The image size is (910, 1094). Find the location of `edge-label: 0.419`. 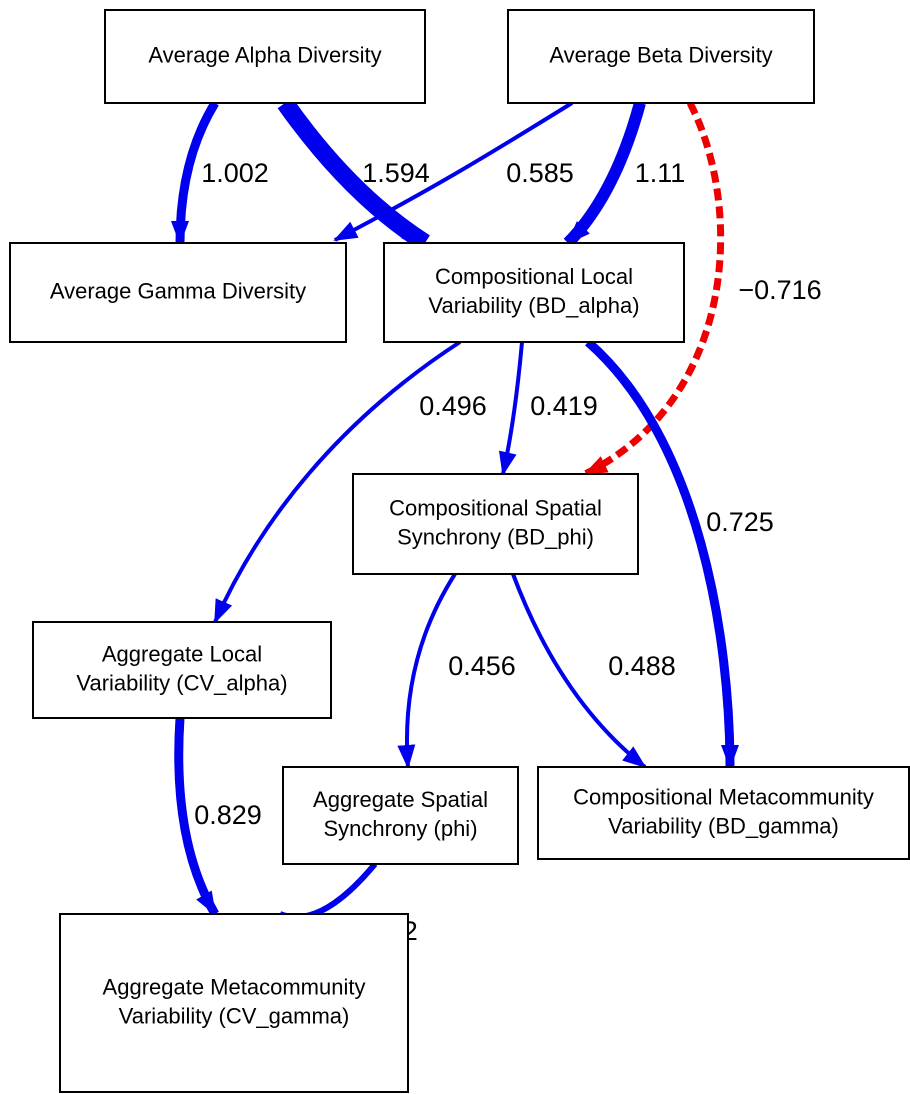

edge-label: 0.419 is located at coordinates (564, 406).